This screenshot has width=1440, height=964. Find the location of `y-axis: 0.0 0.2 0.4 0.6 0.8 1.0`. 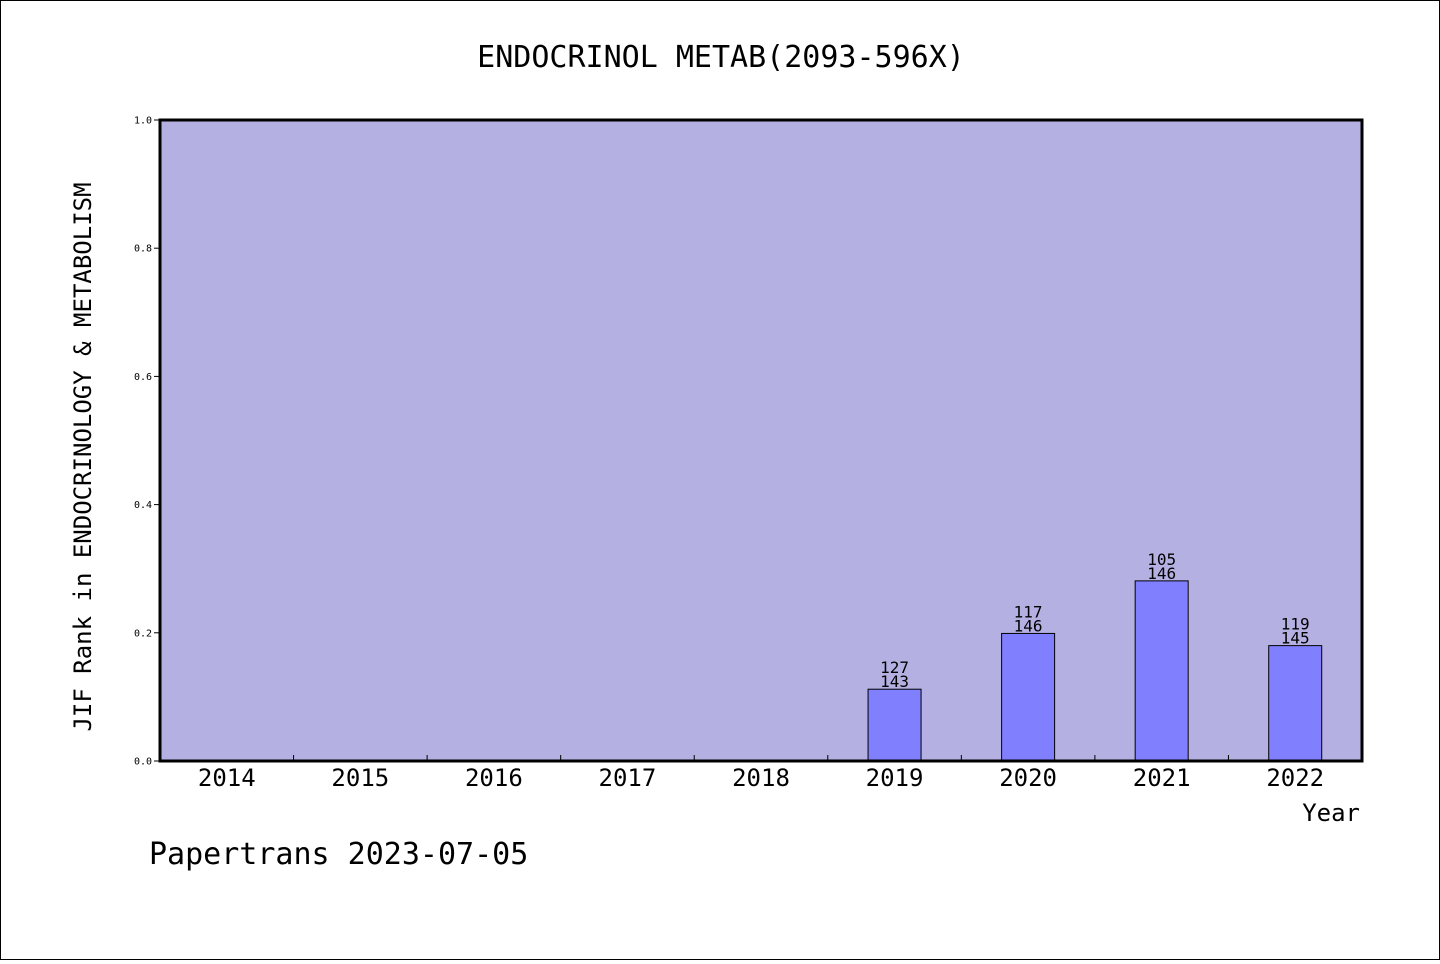

y-axis: 0.0 0.2 0.4 0.6 0.8 1.0 is located at coordinates (147, 442).